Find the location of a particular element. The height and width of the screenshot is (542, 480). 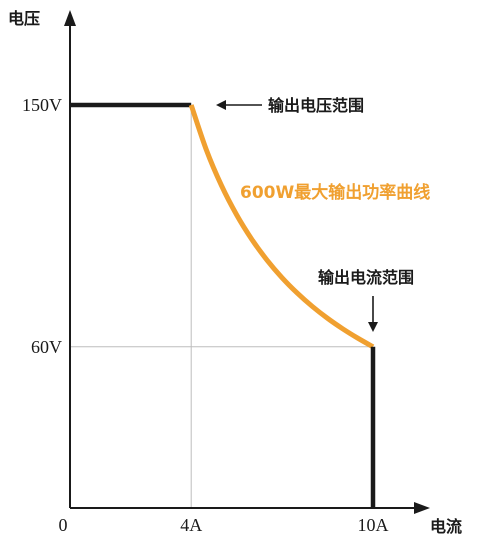

current-range-arrow-head is located at coordinates (373, 327).